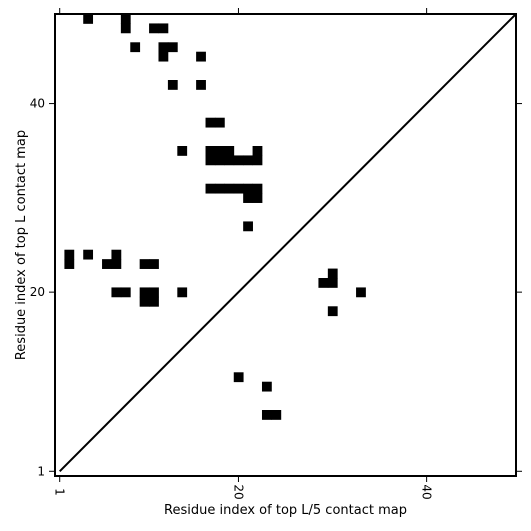 The width and height of the screenshot is (531, 531). Describe the element at coordinates (37, 104) in the screenshot. I see `y-tick-label: 40` at that location.